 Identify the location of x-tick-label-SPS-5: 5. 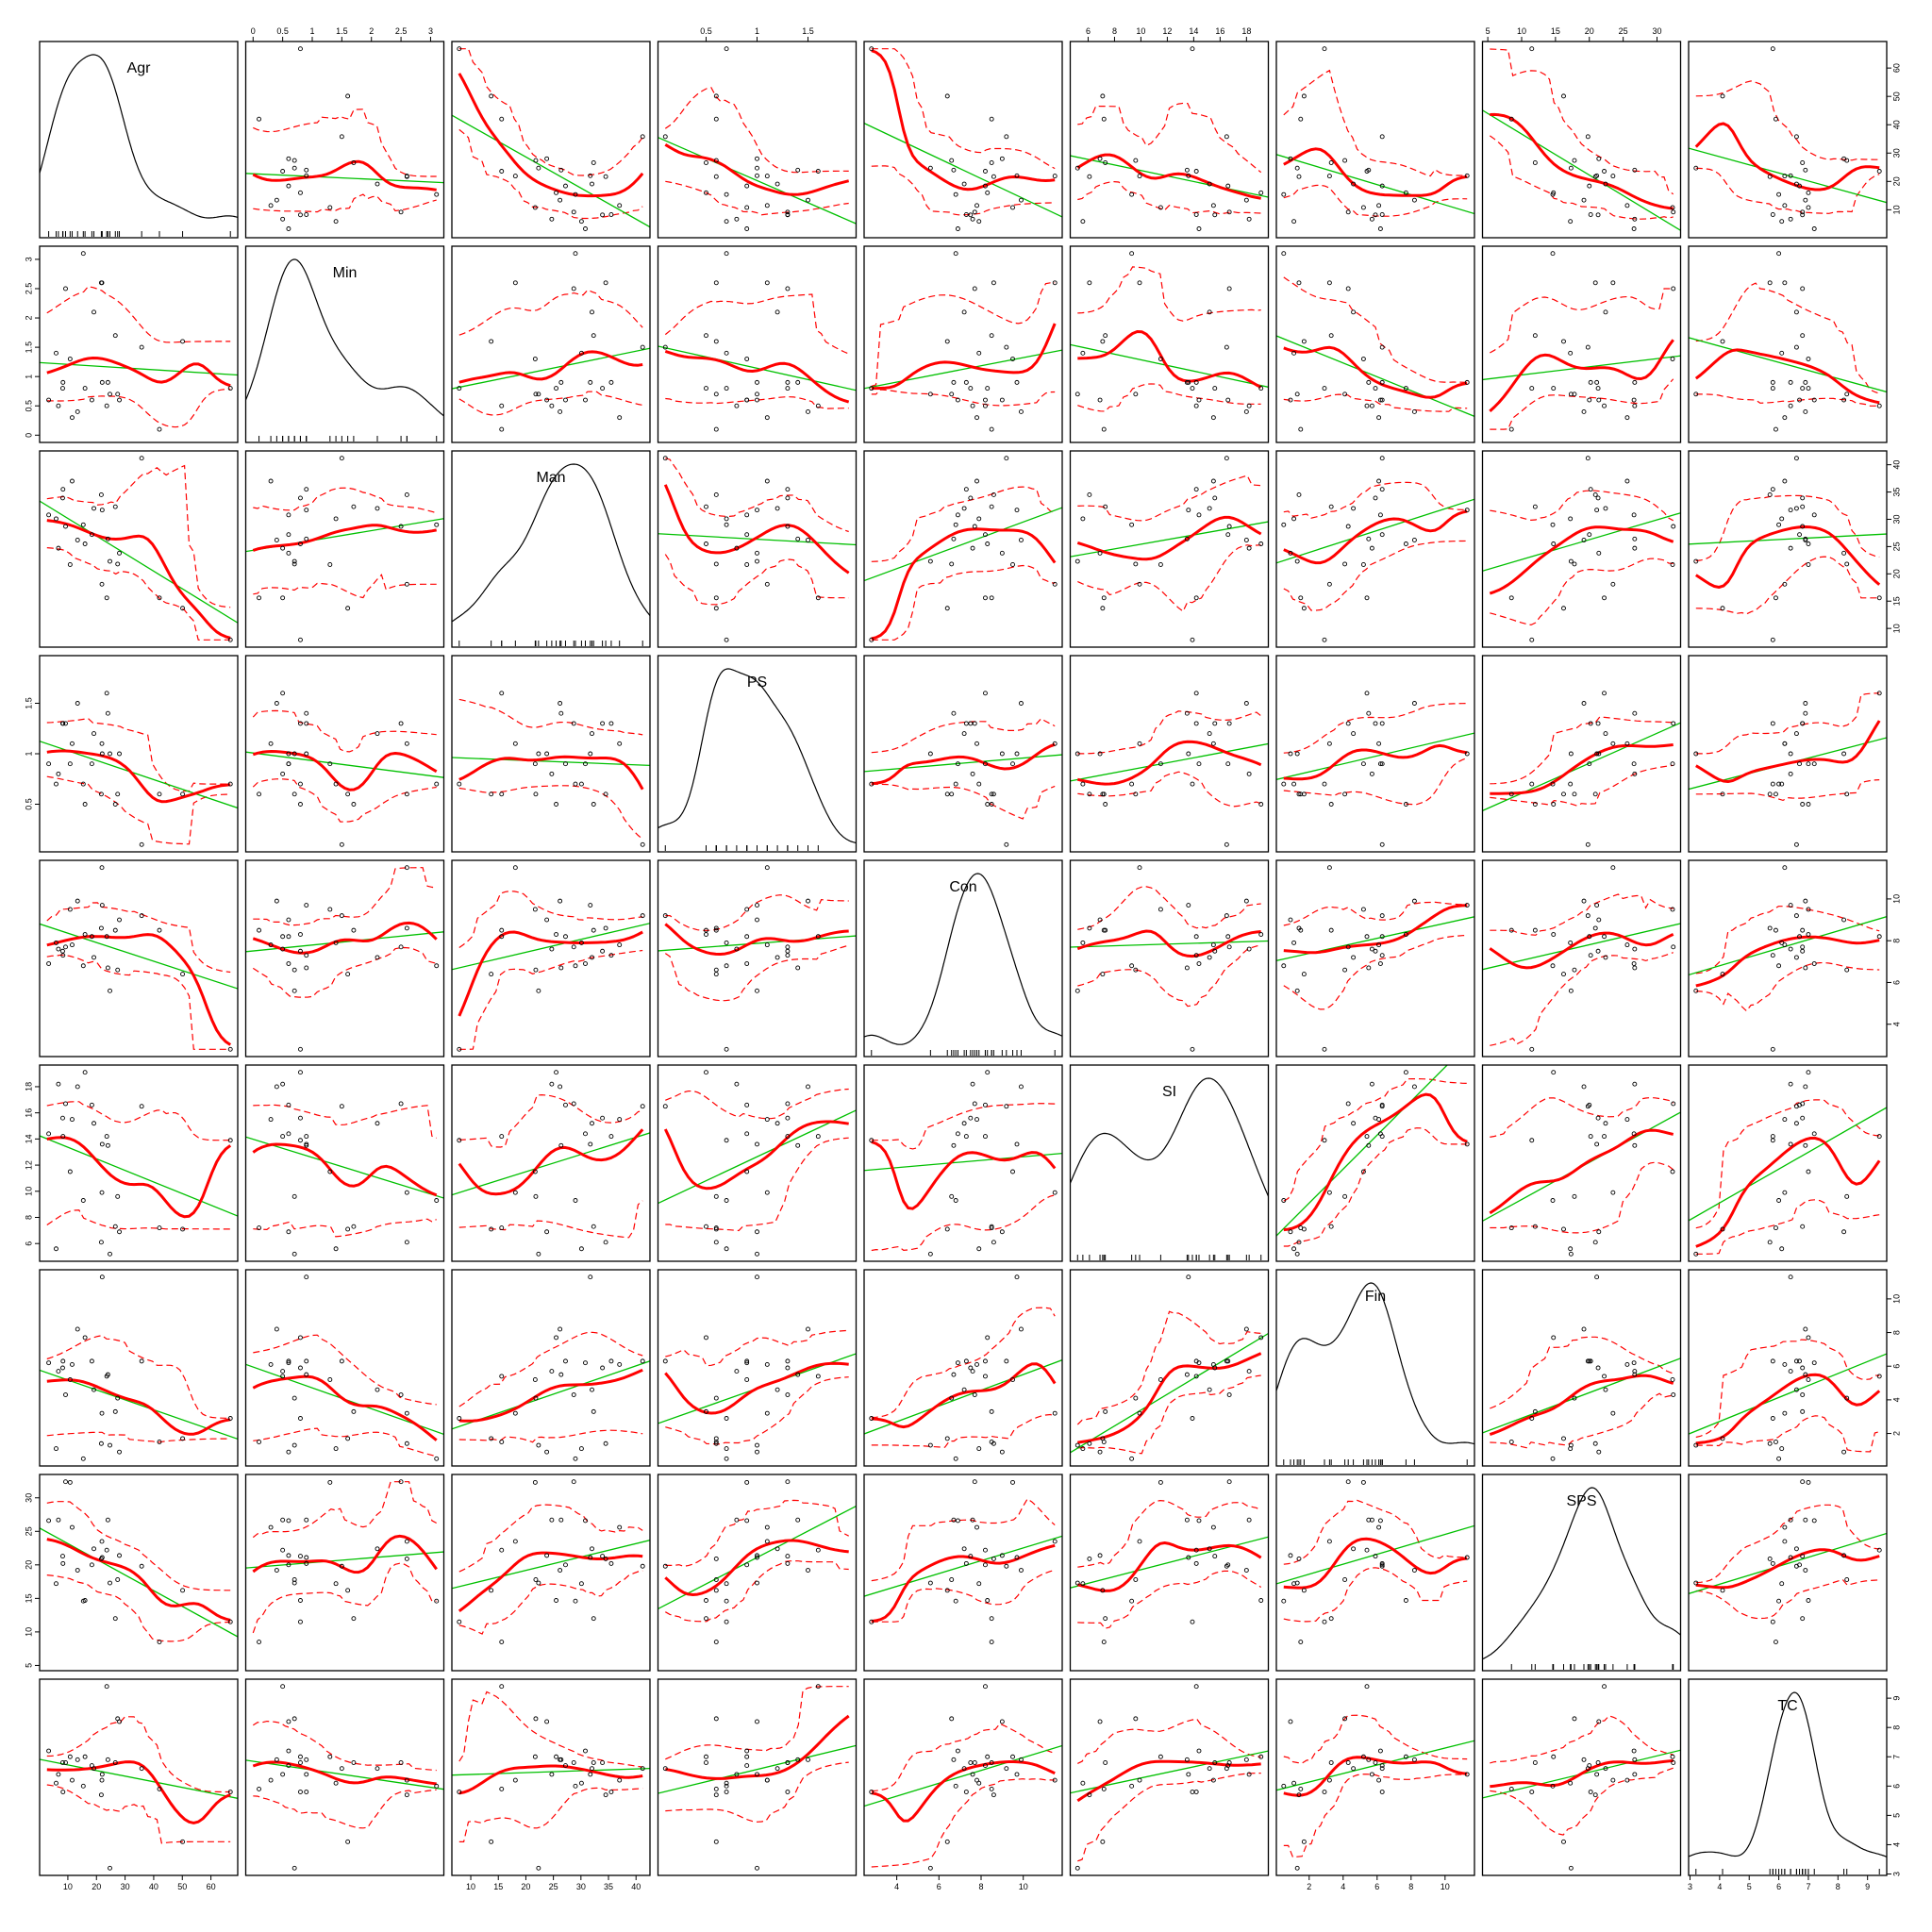
(1488, 31).